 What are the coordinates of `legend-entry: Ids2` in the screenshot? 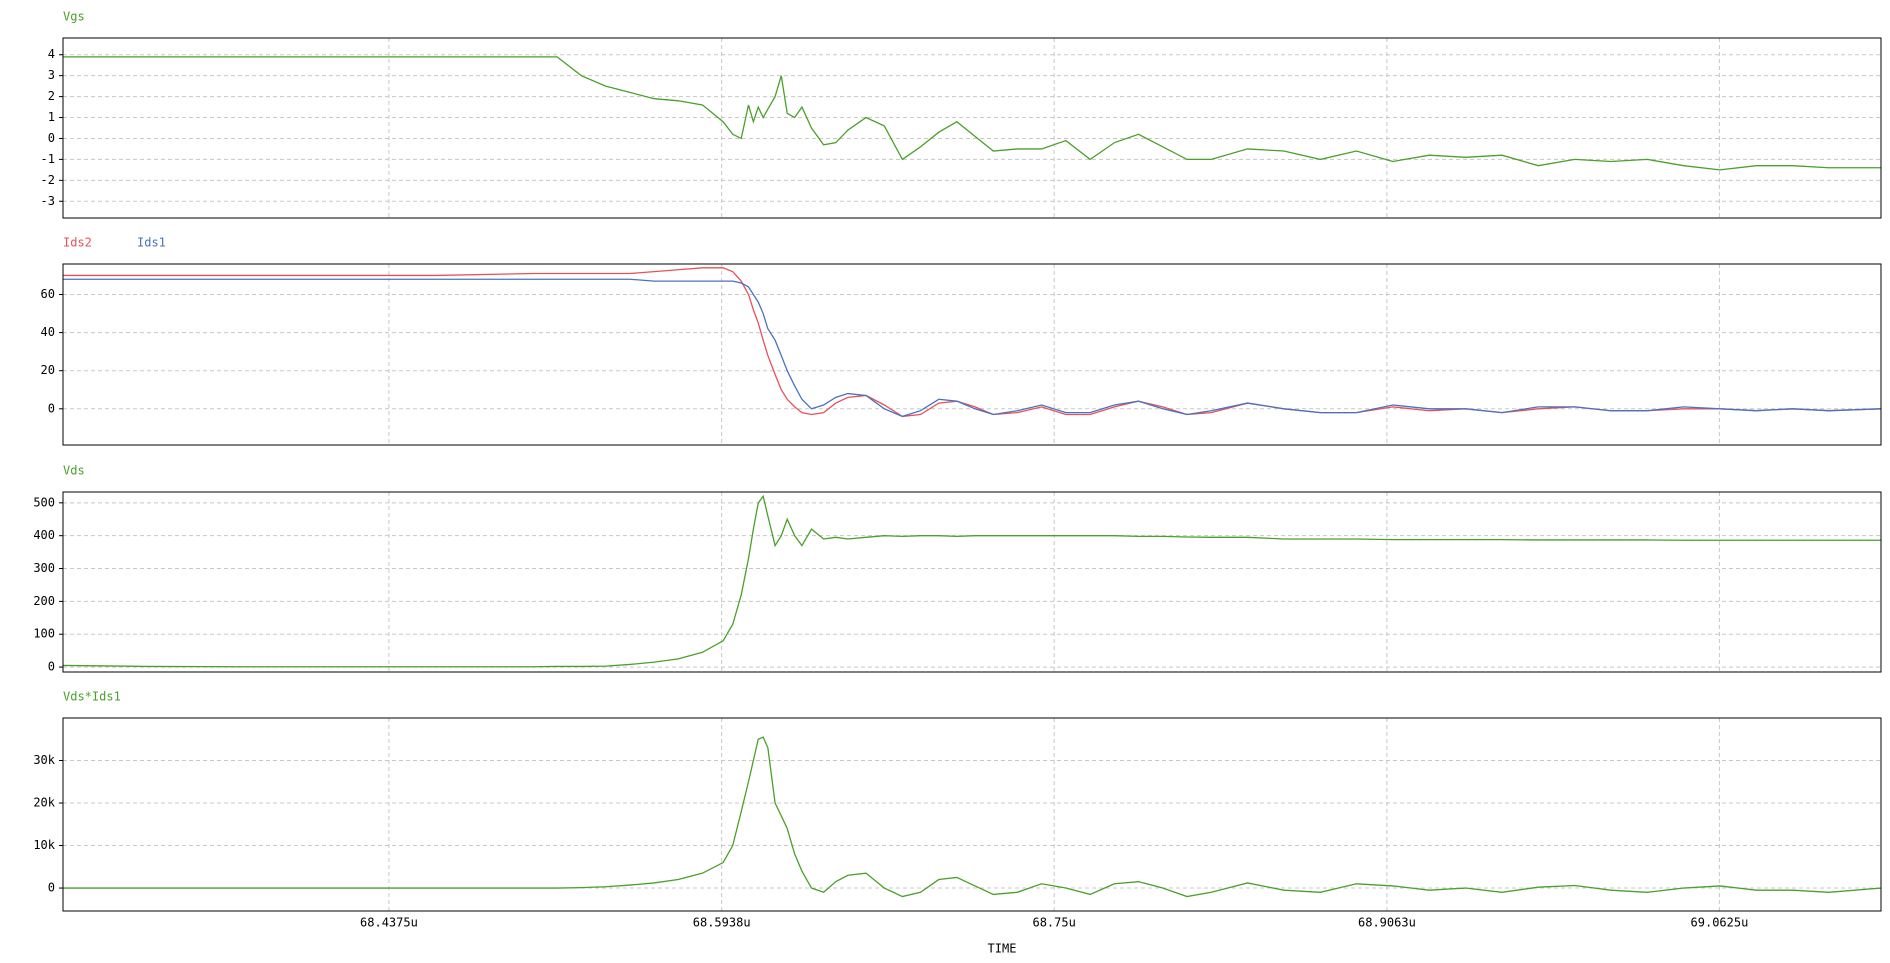 It's located at (77, 243).